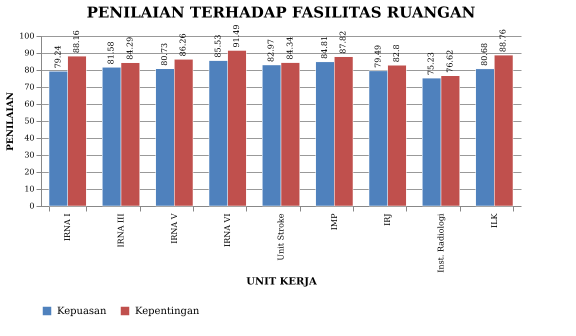 The width and height of the screenshot is (576, 336). I want to click on y-axis-title: PENILAIAN, so click(11, 121).